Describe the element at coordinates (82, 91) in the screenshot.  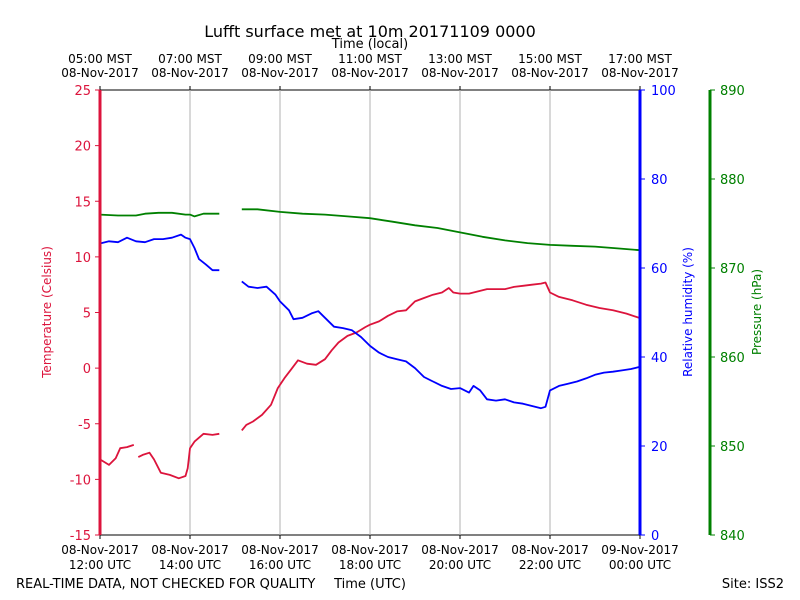
I see `temperature-tick-label: 25` at that location.